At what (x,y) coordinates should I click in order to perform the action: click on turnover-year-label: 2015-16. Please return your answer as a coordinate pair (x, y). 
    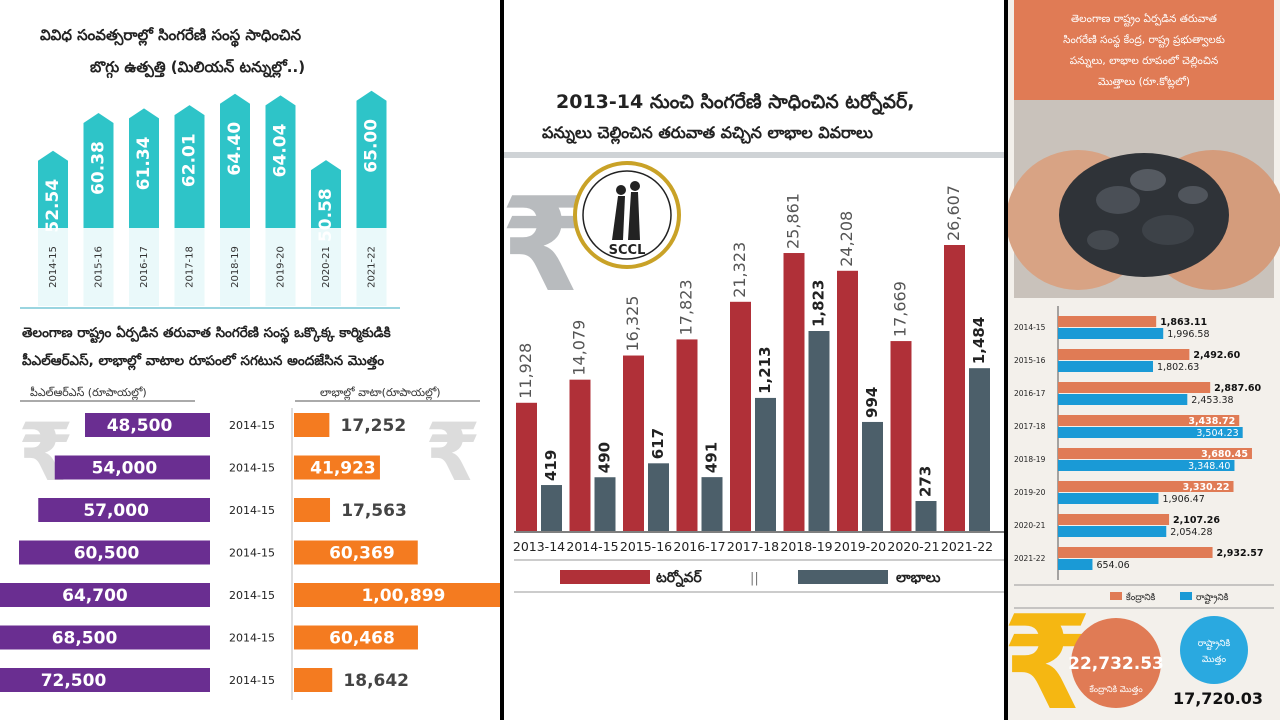
    Looking at the image, I should click on (646, 546).